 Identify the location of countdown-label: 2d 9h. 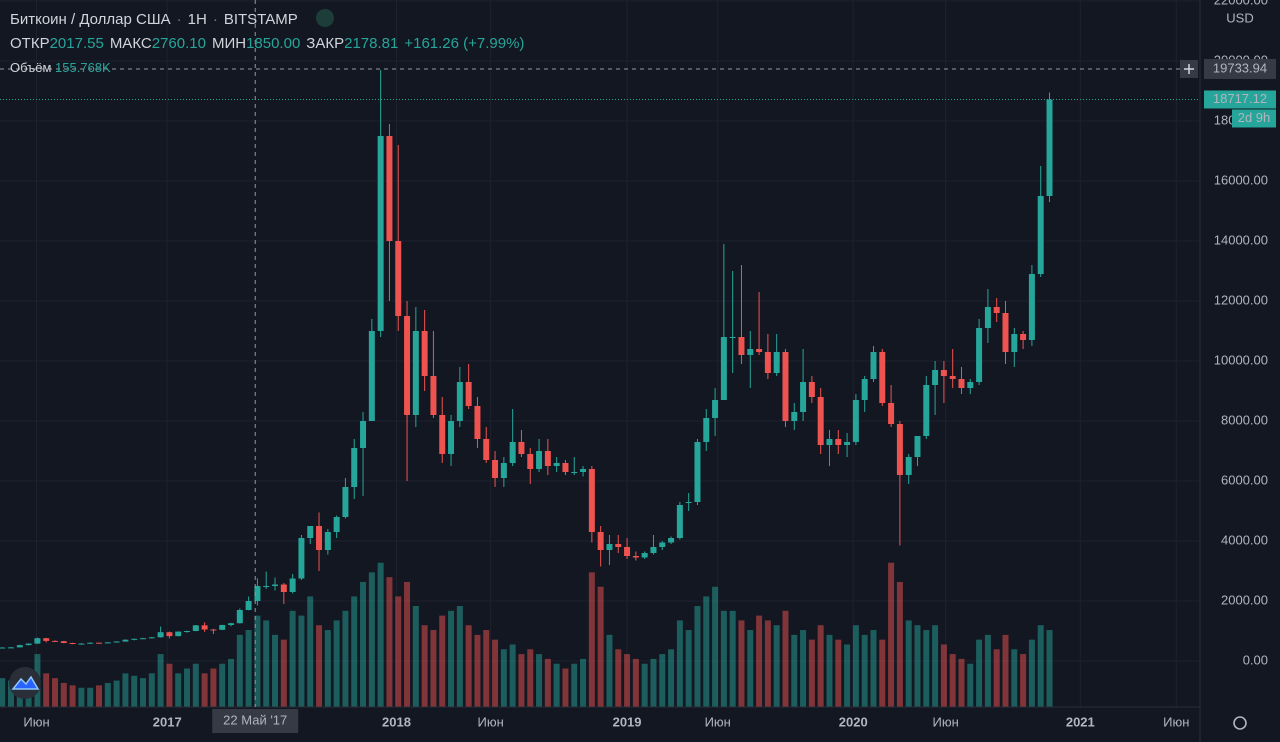
(1254, 117).